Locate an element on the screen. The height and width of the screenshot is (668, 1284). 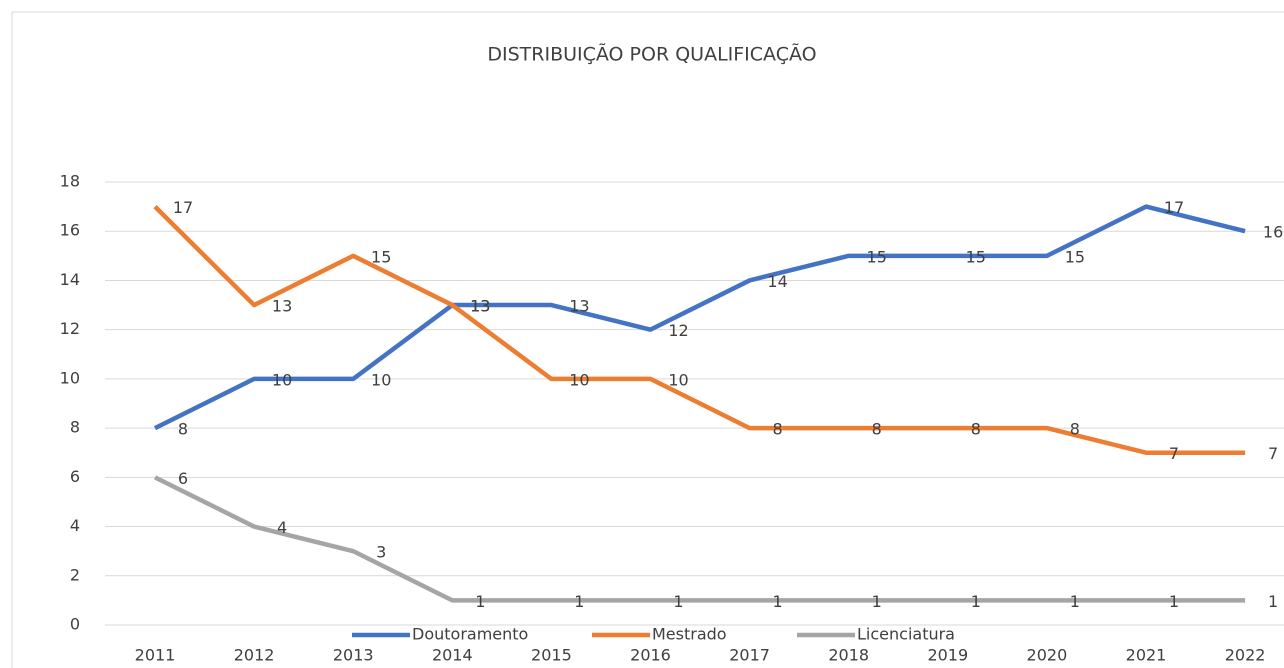
y-tick-label: 6 is located at coordinates (75, 476).